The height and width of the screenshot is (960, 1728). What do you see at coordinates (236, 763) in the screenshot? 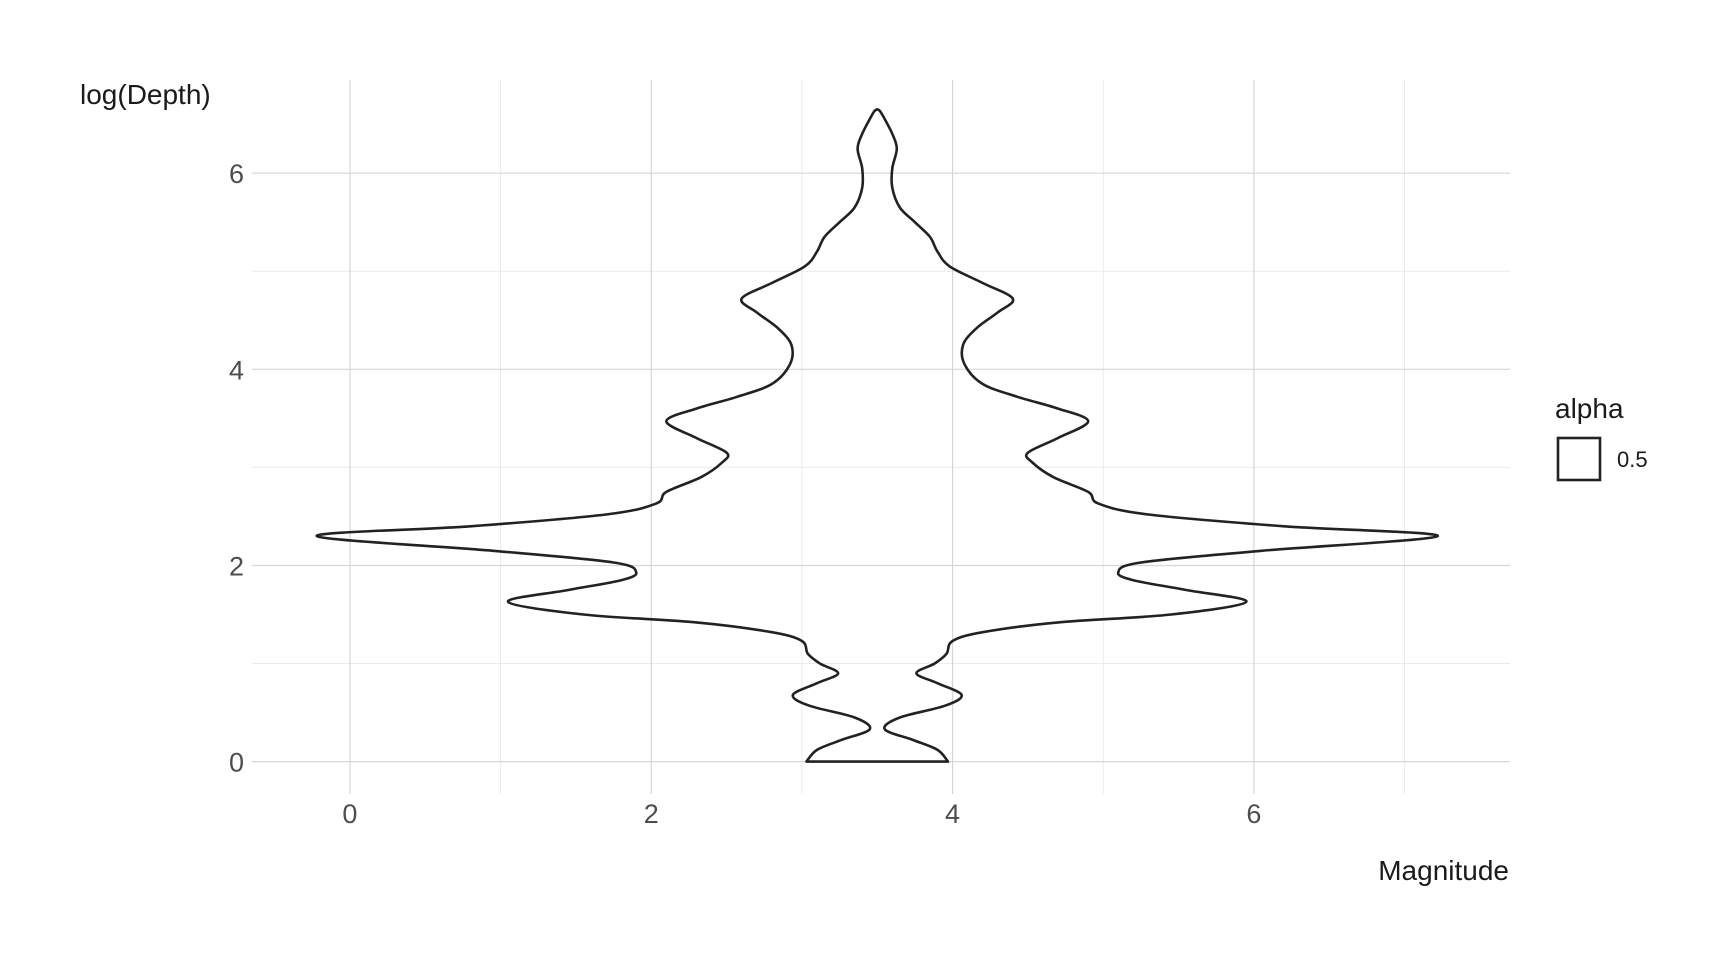
I see `y-tick-label: 0` at bounding box center [236, 763].